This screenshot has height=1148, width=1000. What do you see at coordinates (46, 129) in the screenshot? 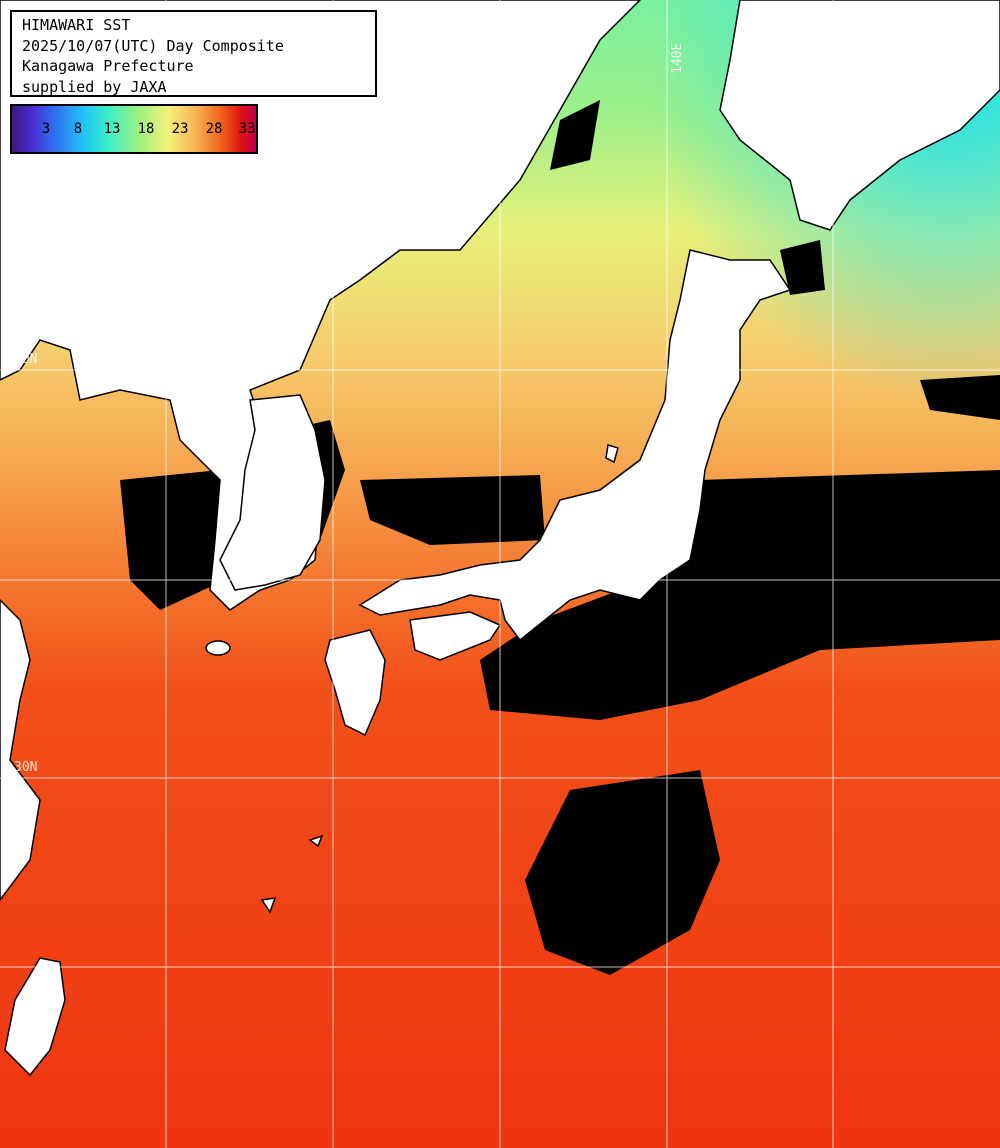
I see `legend-tick: 3` at bounding box center [46, 129].